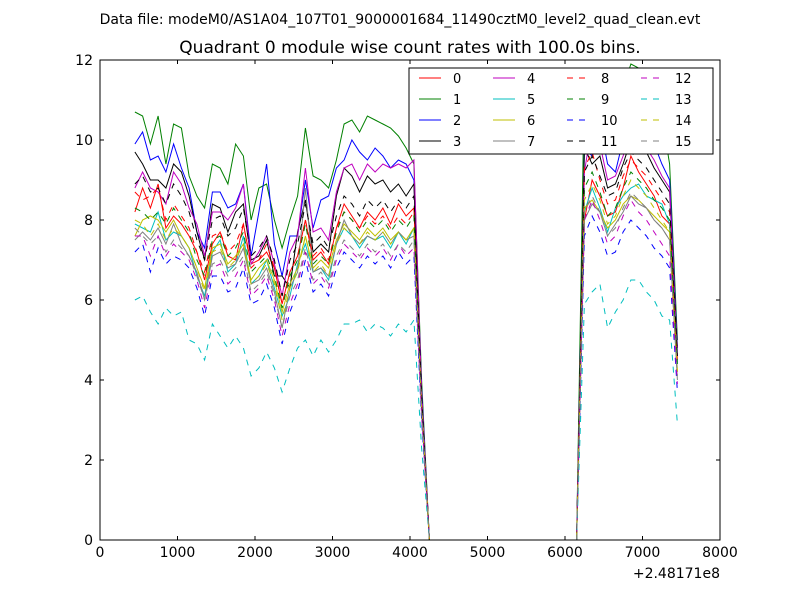  I want to click on legend-label-0: 0, so click(457, 79).